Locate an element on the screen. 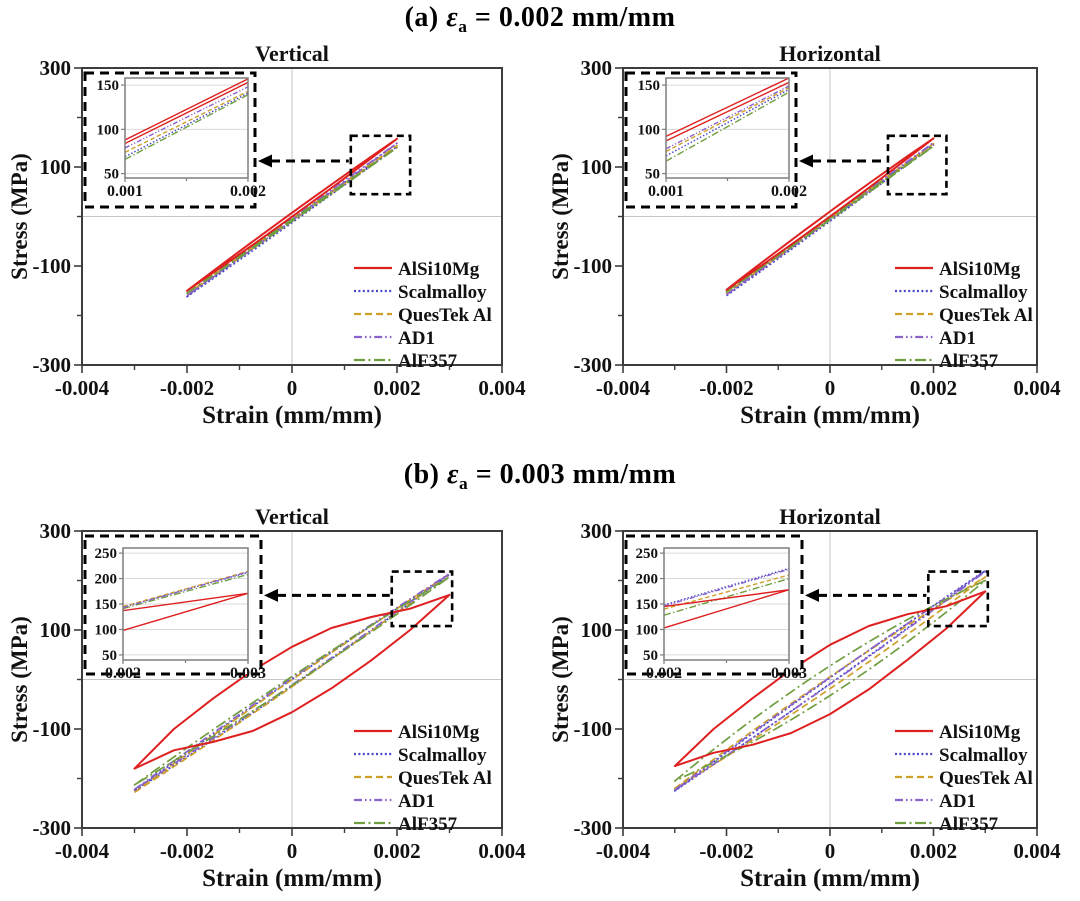 The width and height of the screenshot is (1080, 901). inset-plot-bg is located at coordinates (727, 128).